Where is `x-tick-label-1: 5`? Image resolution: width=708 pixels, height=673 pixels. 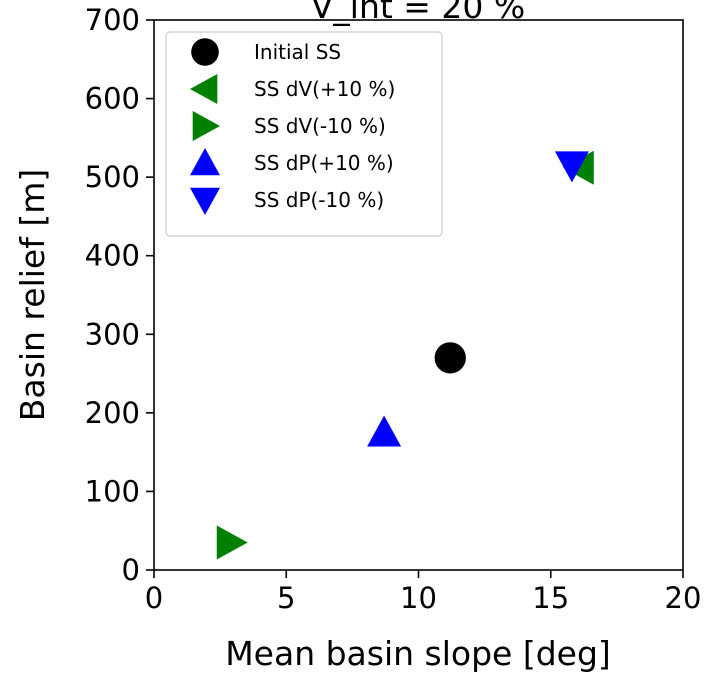 x-tick-label-1: 5 is located at coordinates (286, 598).